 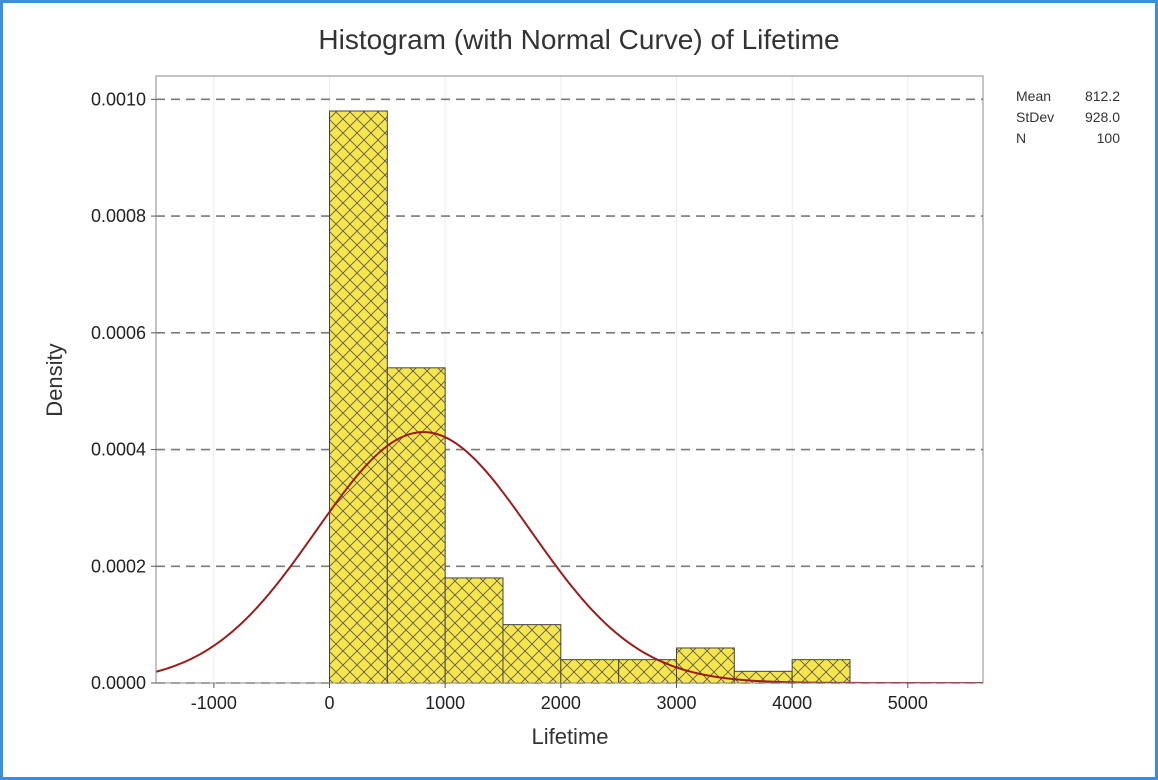 I want to click on x-tick-label: 1000, so click(x=445, y=703).